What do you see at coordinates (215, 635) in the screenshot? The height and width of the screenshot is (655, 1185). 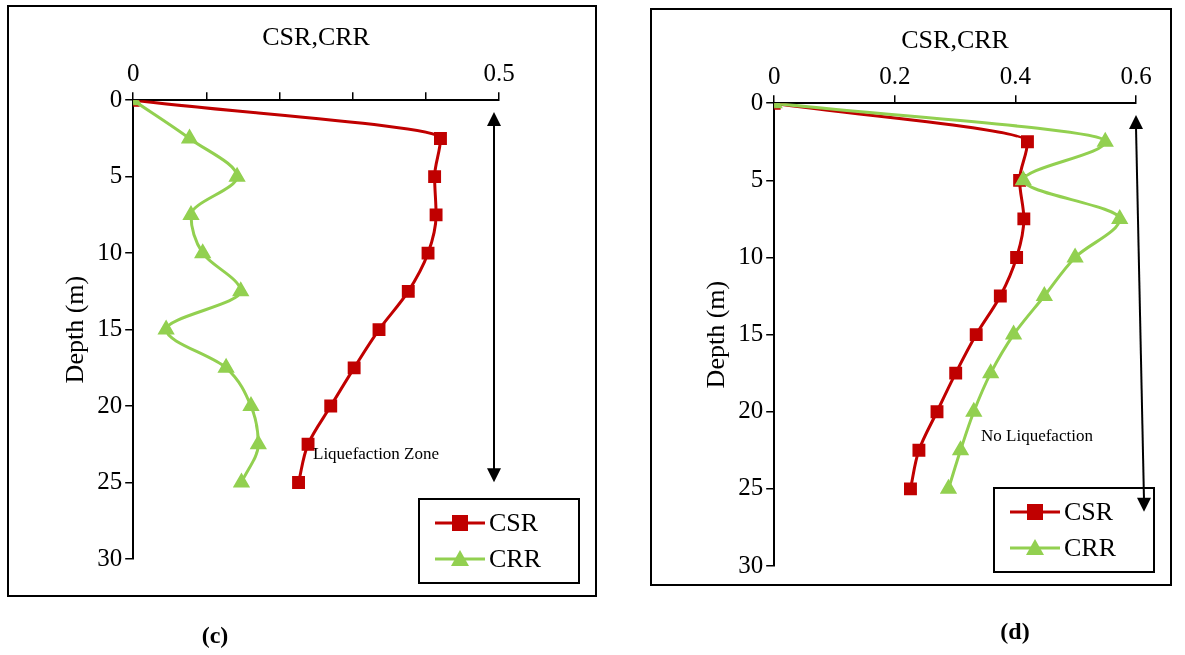 I see `text: (c)` at bounding box center [215, 635].